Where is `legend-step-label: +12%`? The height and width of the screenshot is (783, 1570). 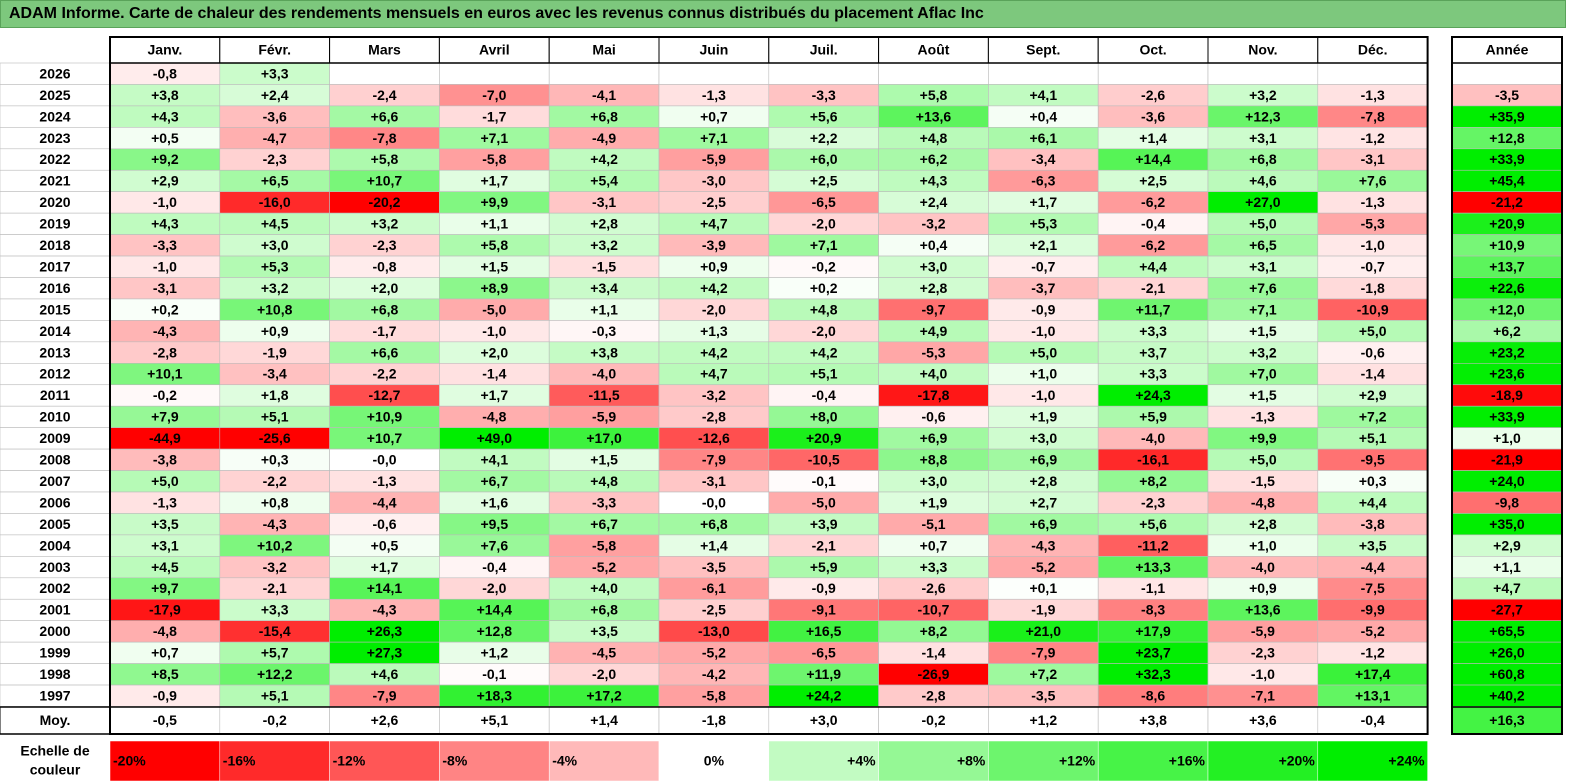
legend-step-label: +12% is located at coordinates (1077, 761).